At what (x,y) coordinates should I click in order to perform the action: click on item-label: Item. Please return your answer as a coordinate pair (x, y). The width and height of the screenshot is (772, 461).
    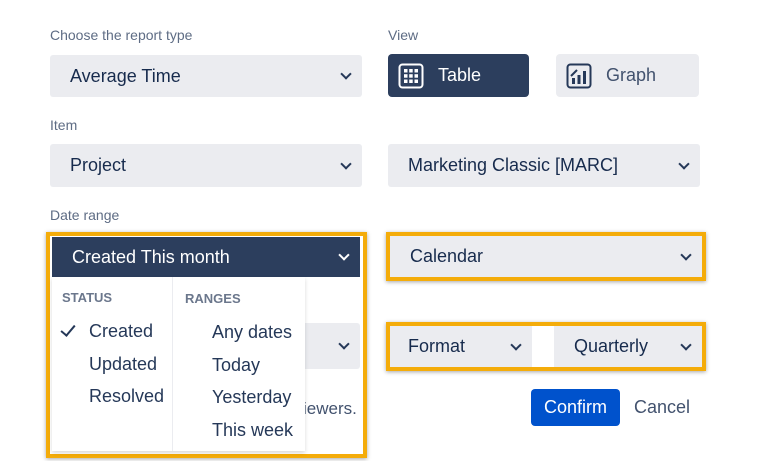
    Looking at the image, I should click on (64, 125).